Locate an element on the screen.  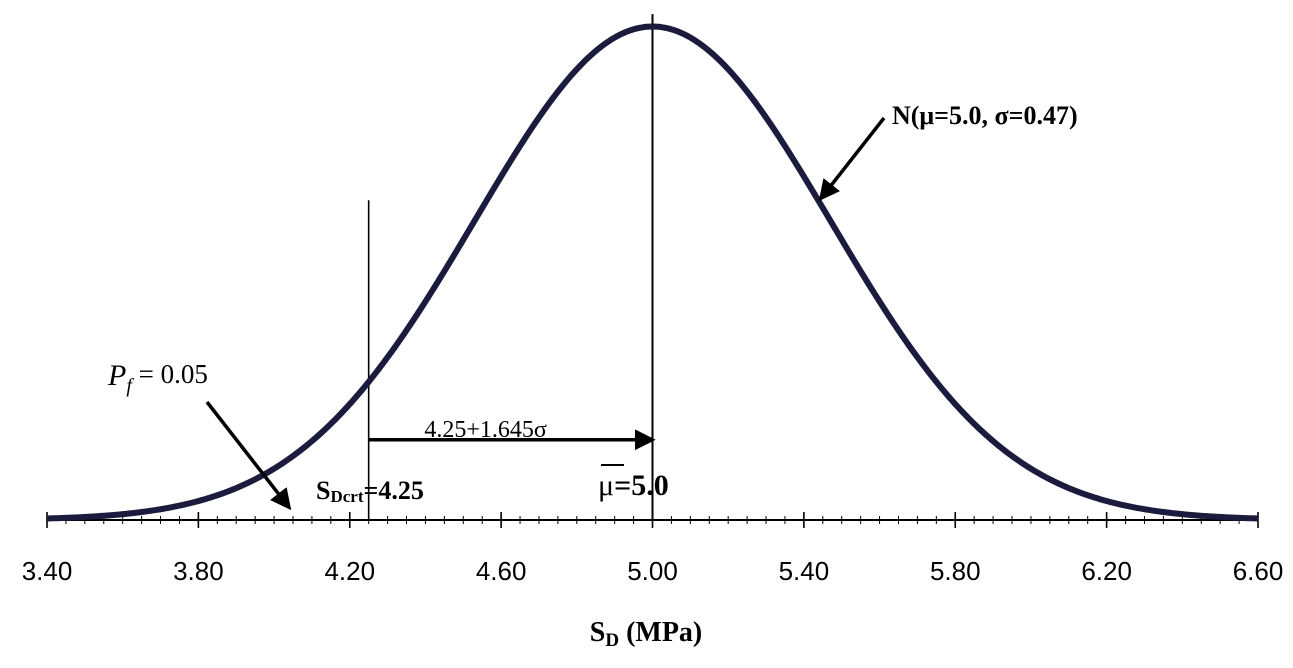
x-tick-label: 3.40 is located at coordinates (47, 571).